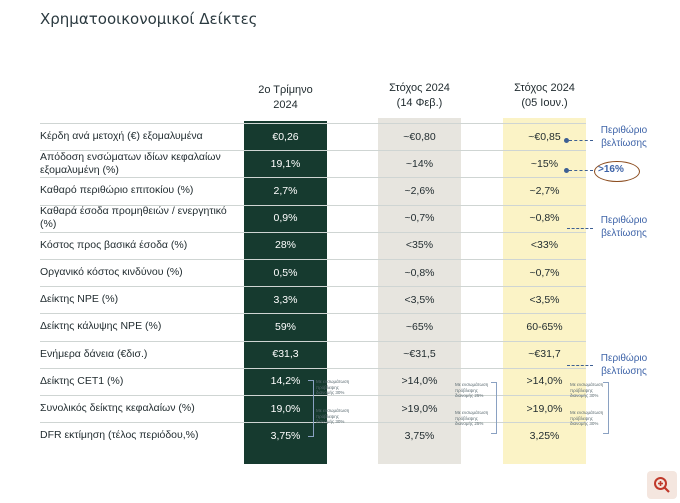 This screenshot has width=680, height=503. Describe the element at coordinates (581, 418) in the screenshot. I see `note-junb-l2: πρόβλεψης` at that location.